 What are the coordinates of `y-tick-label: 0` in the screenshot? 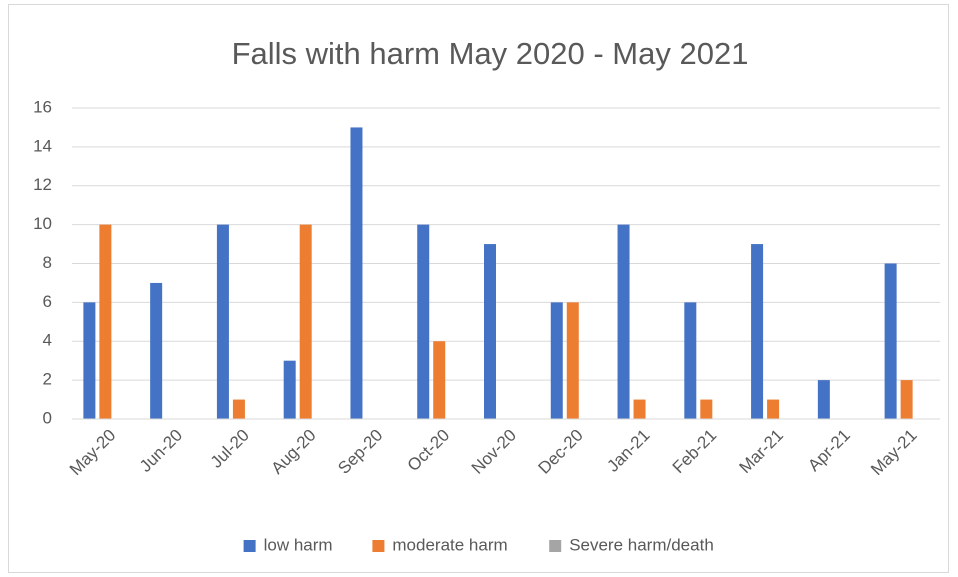 It's located at (47, 417).